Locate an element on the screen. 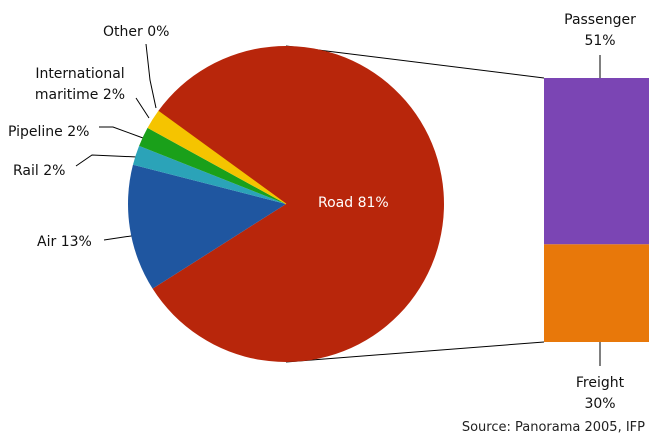 This screenshot has width=649, height=448. source: Source: Panorama 2005, IFP is located at coordinates (553, 427).